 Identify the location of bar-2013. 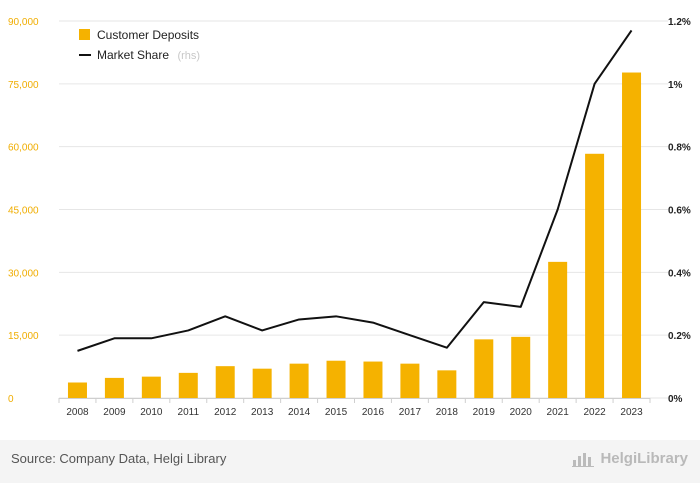
(262, 383).